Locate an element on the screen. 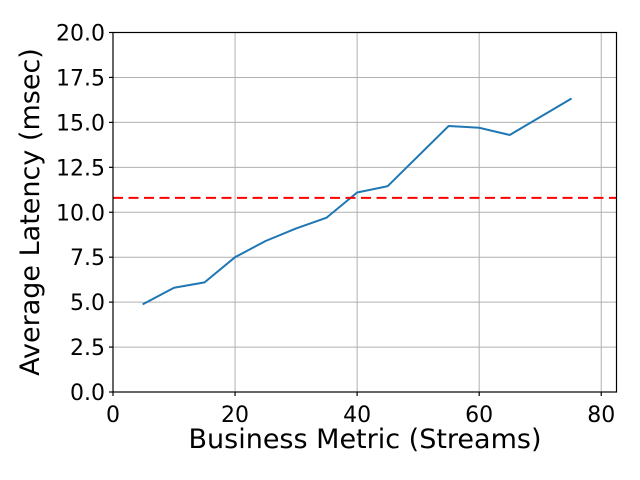  y-axis-label: Average Latency (msec) is located at coordinates (31, 212).